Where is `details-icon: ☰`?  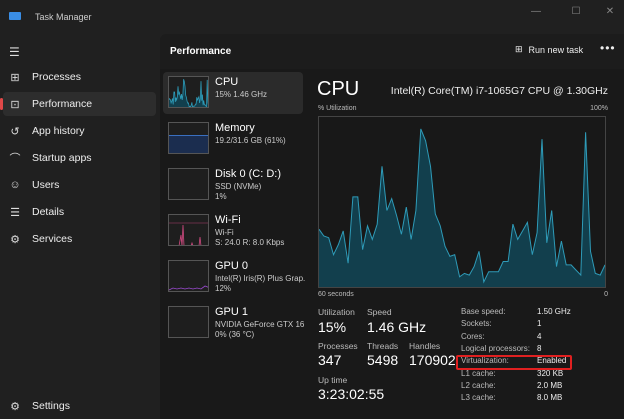
details-icon: ☰ is located at coordinates (15, 212).